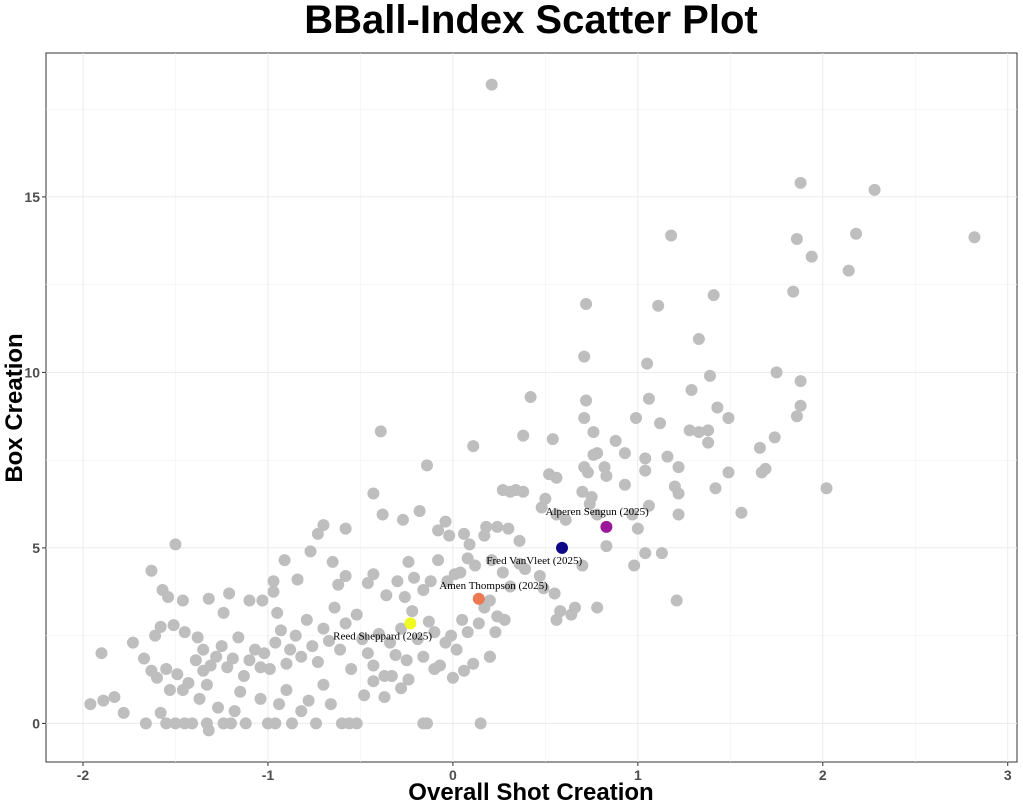 The height and width of the screenshot is (804, 1023). Describe the element at coordinates (823, 775) in the screenshot. I see `x-tick-label: 2` at that location.